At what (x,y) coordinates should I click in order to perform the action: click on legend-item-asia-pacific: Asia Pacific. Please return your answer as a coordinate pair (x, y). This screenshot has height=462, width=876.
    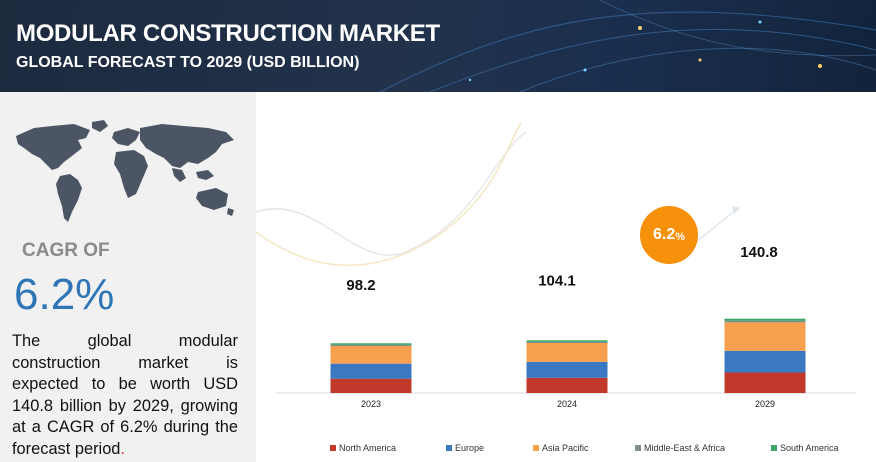
    Looking at the image, I should click on (561, 448).